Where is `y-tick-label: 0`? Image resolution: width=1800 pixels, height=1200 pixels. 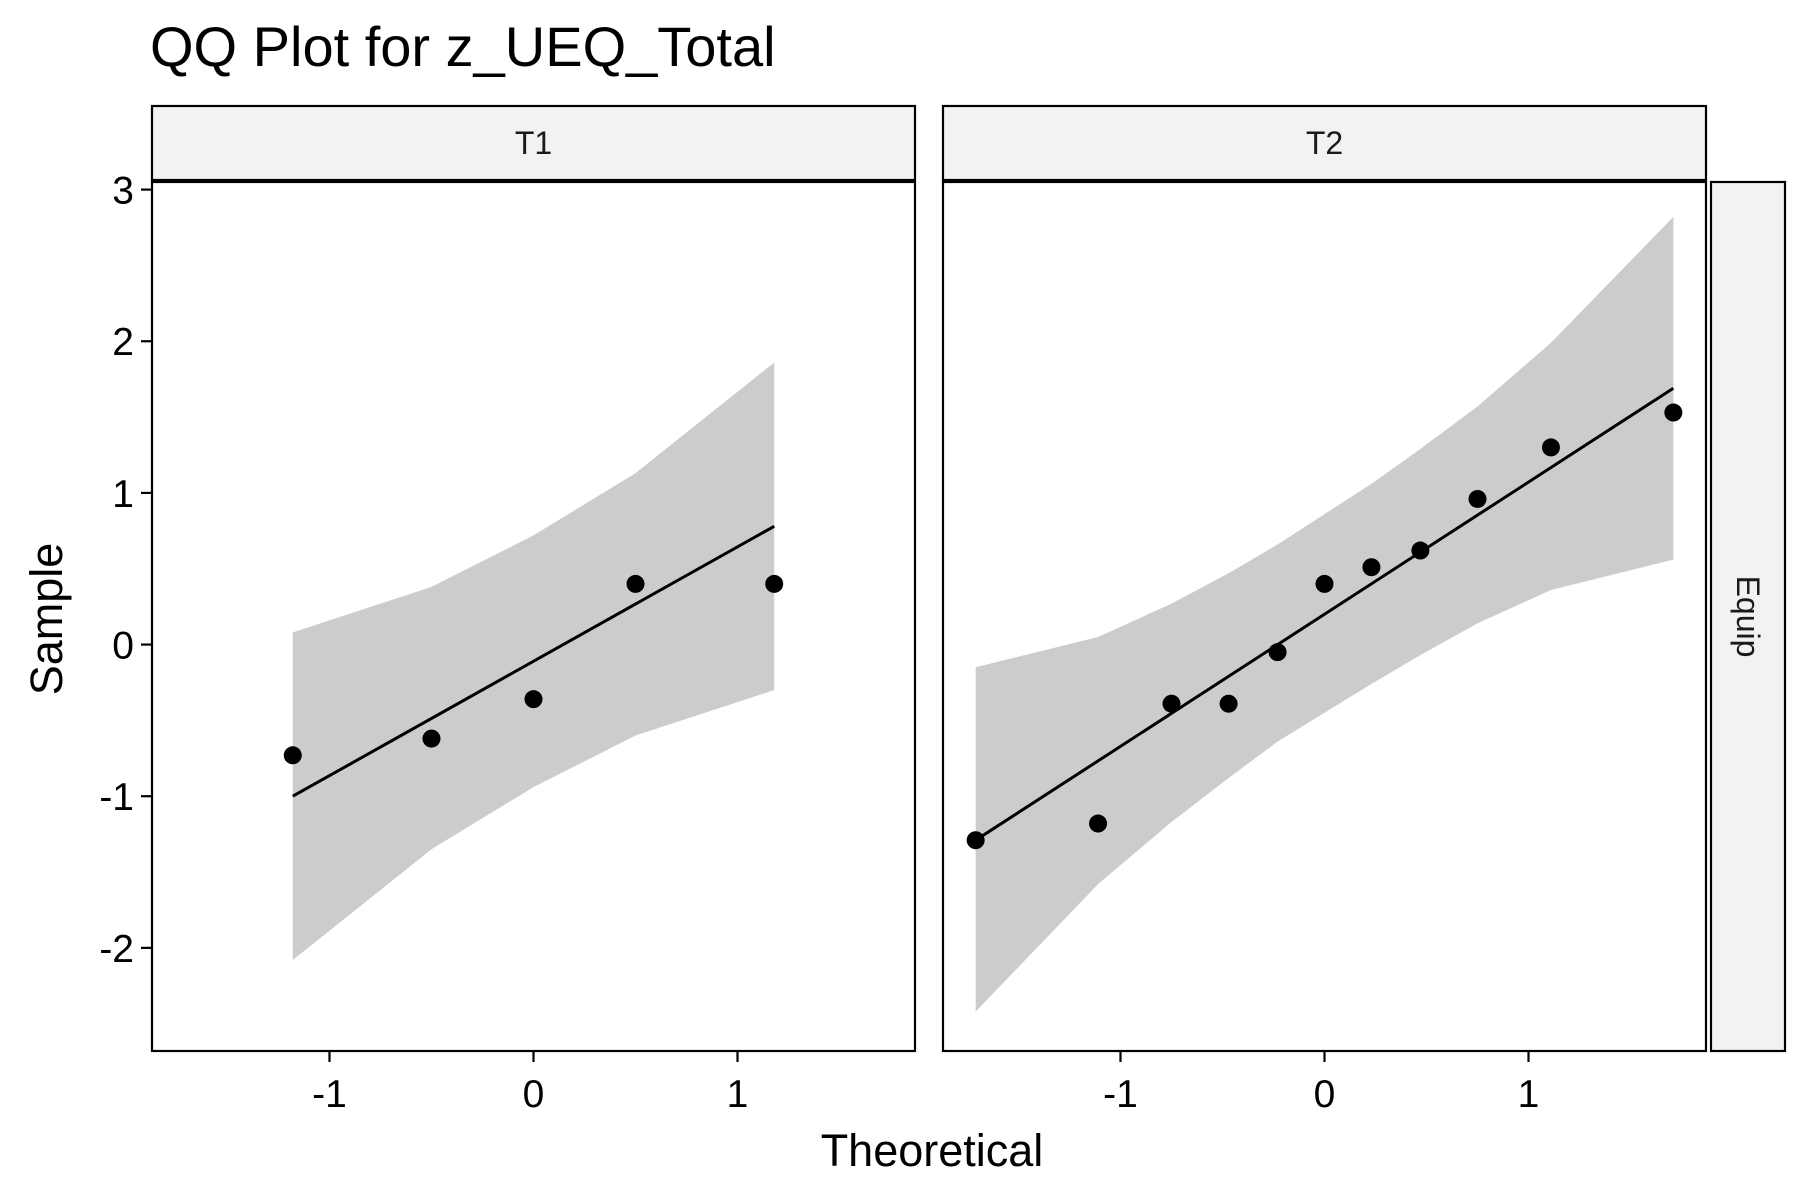 y-tick-label: 0 is located at coordinates (123, 646).